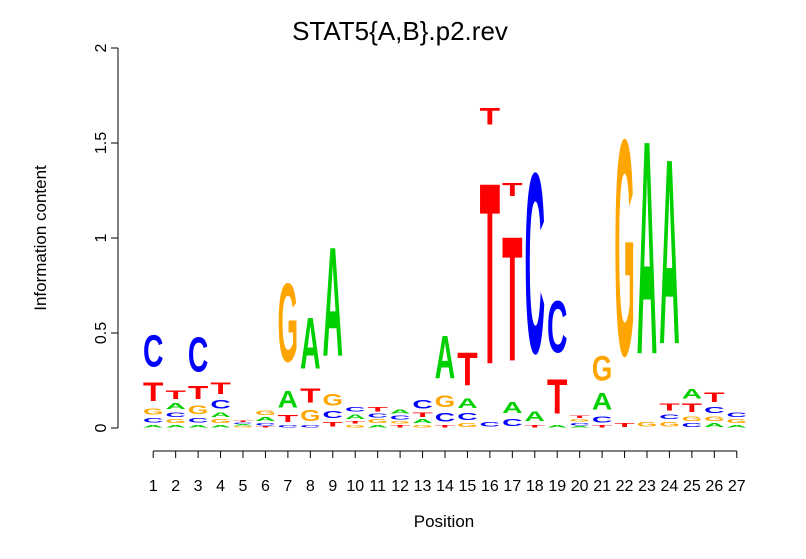 This screenshot has width=806, height=559. Describe the element at coordinates (355, 486) in the screenshot. I see `x-tick-label: 10` at that location.